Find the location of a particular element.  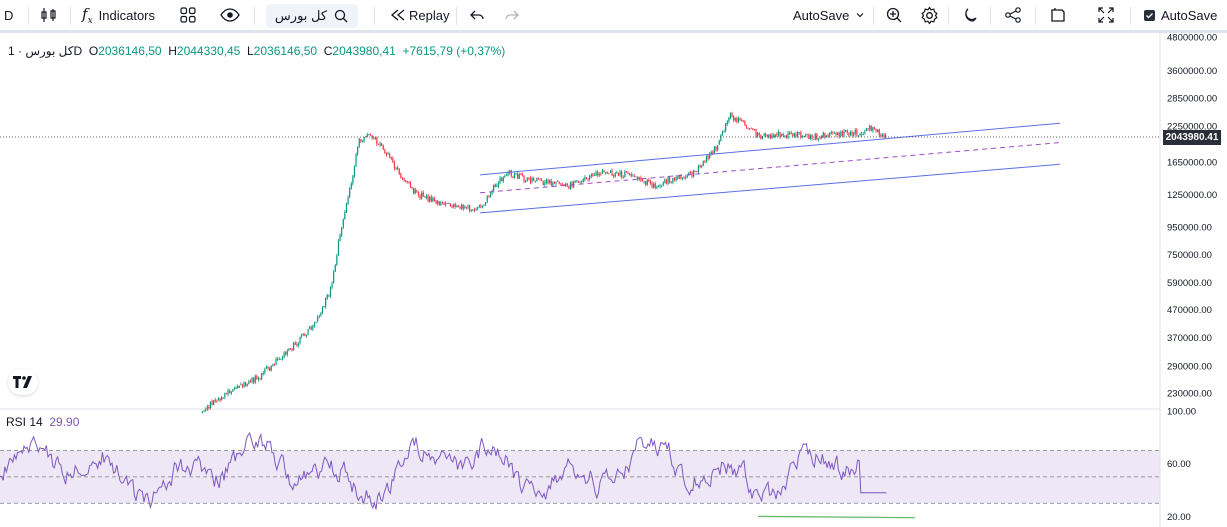

settings-button is located at coordinates (929, 15).